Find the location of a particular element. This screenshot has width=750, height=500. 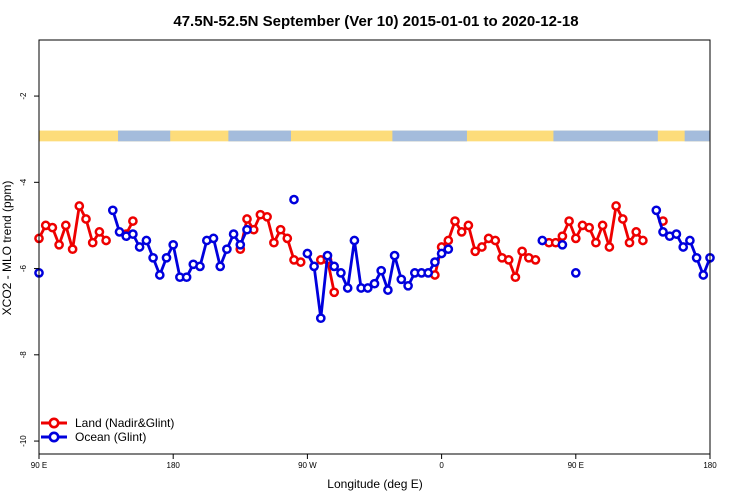

series-line is located at coordinates (484, 249).